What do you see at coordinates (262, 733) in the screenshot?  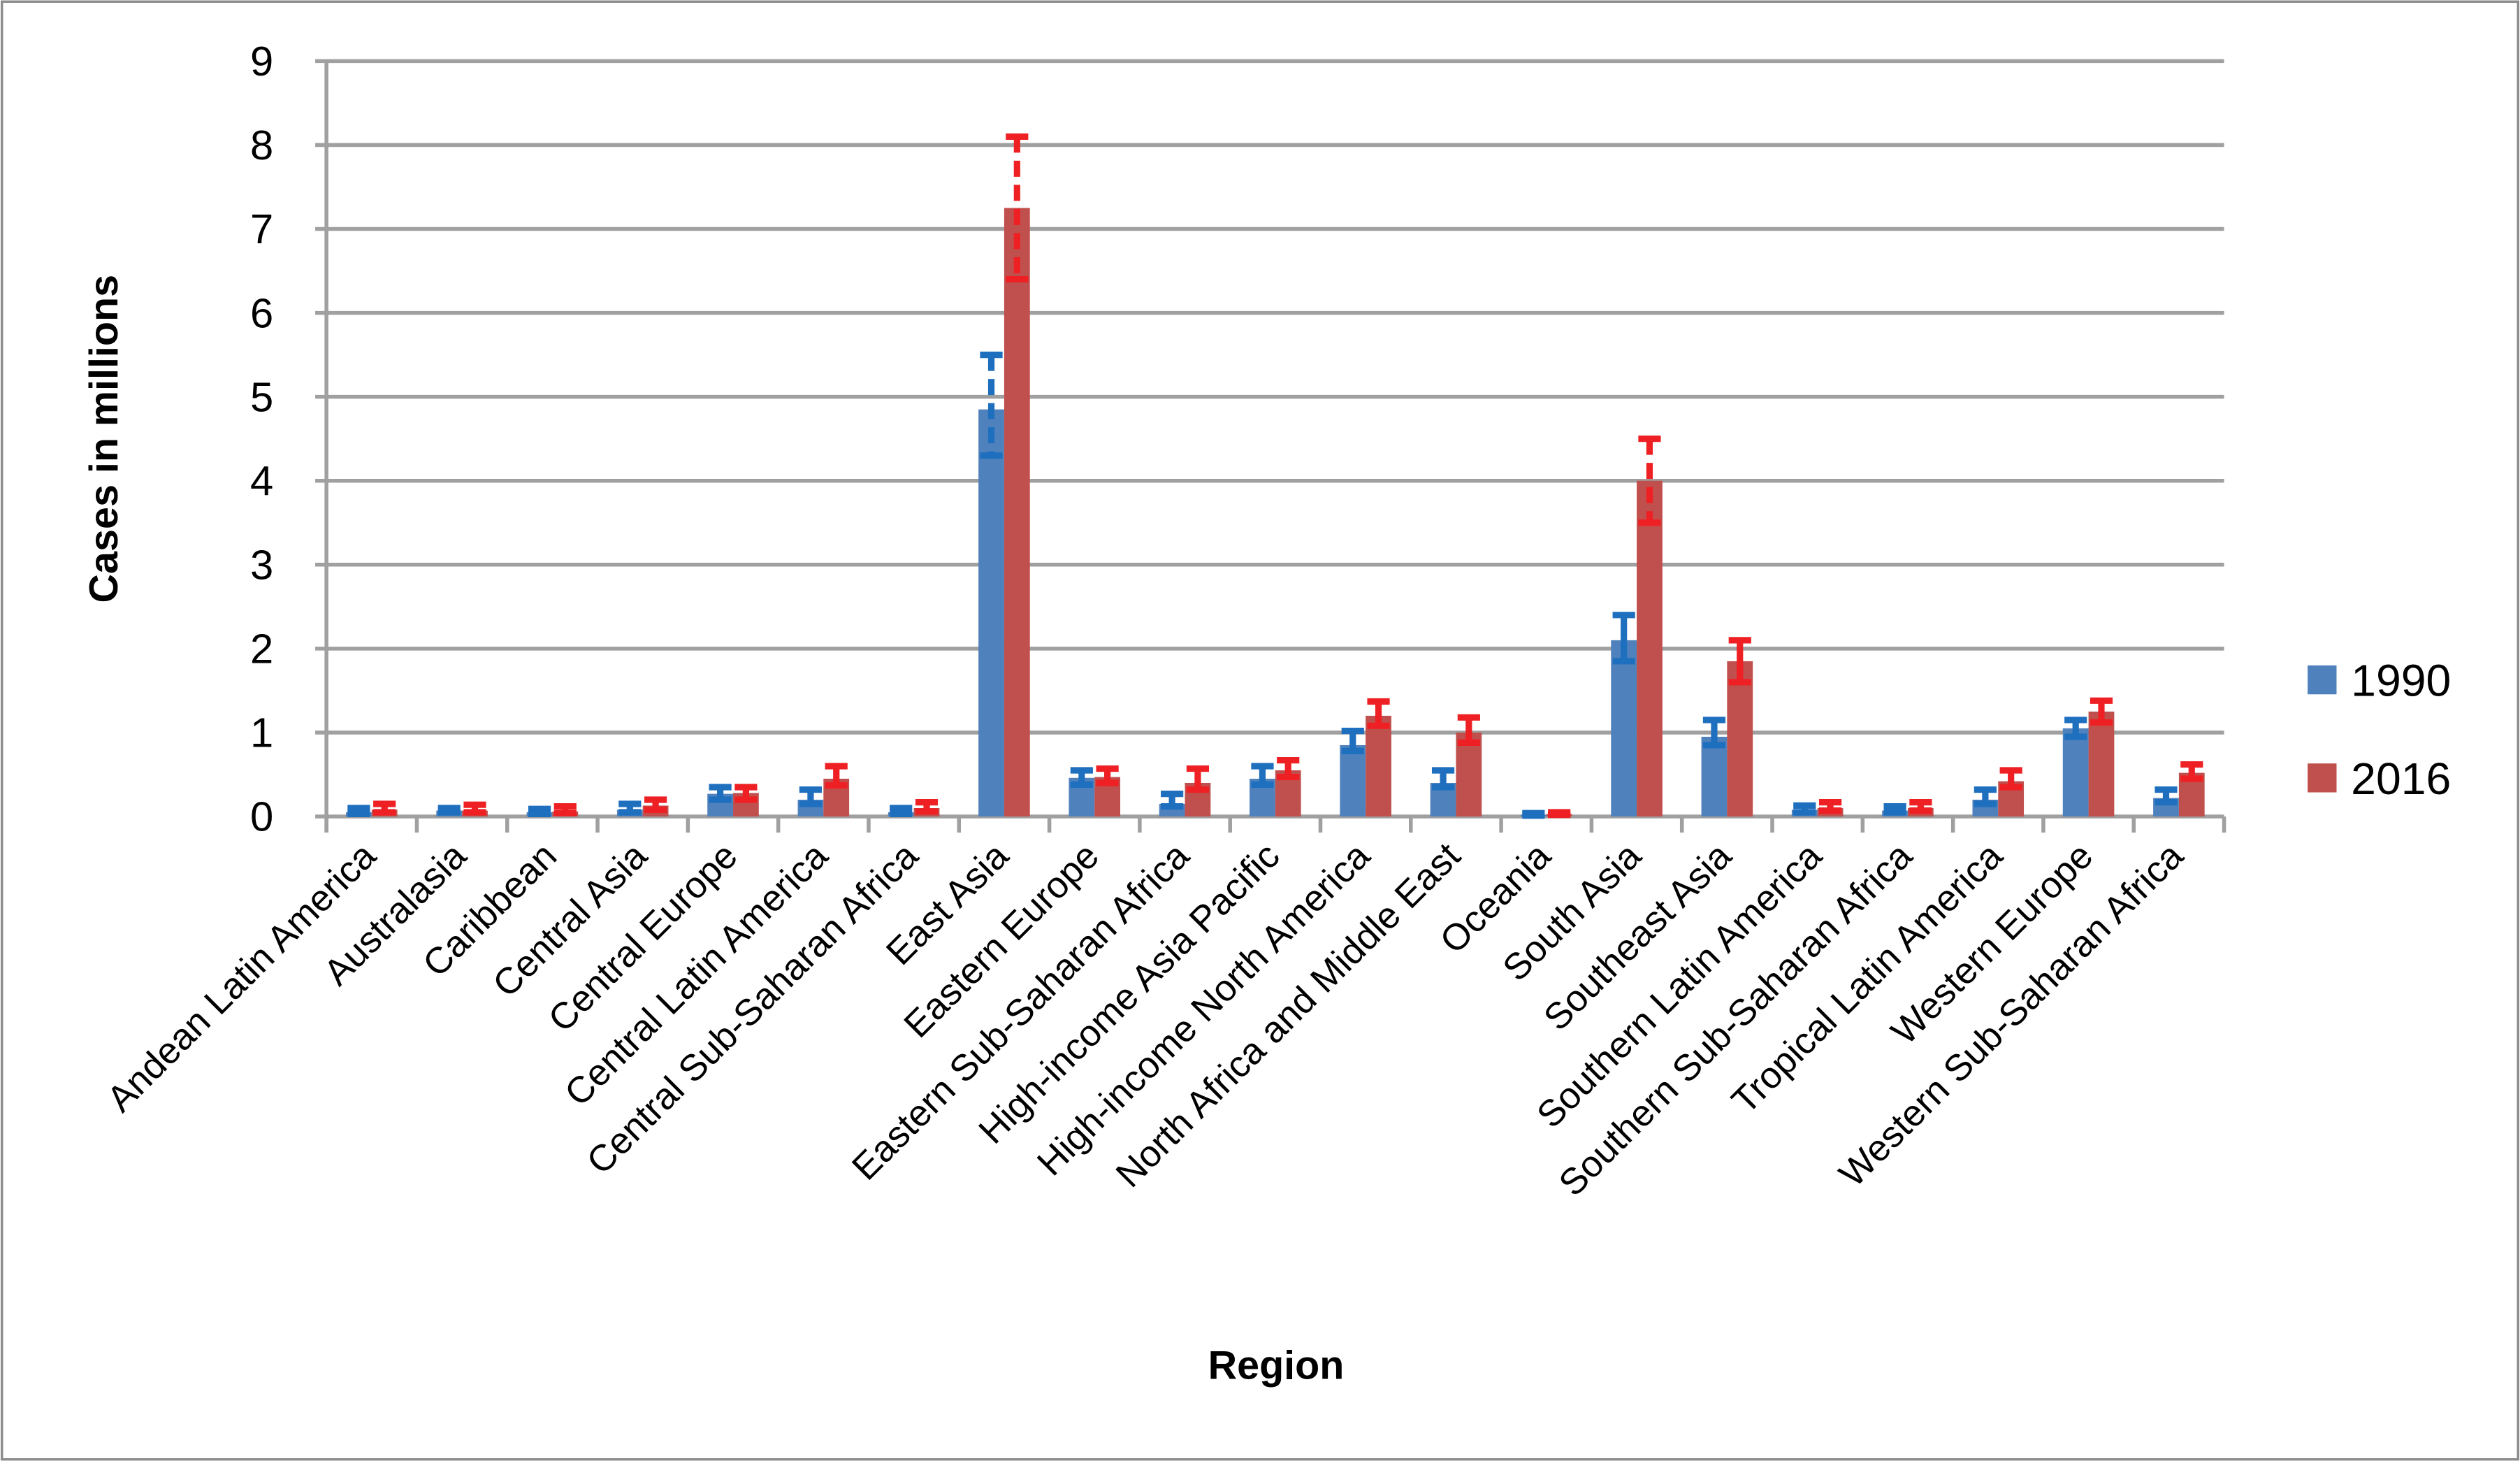 I see `y-tick-label: 1` at bounding box center [262, 733].